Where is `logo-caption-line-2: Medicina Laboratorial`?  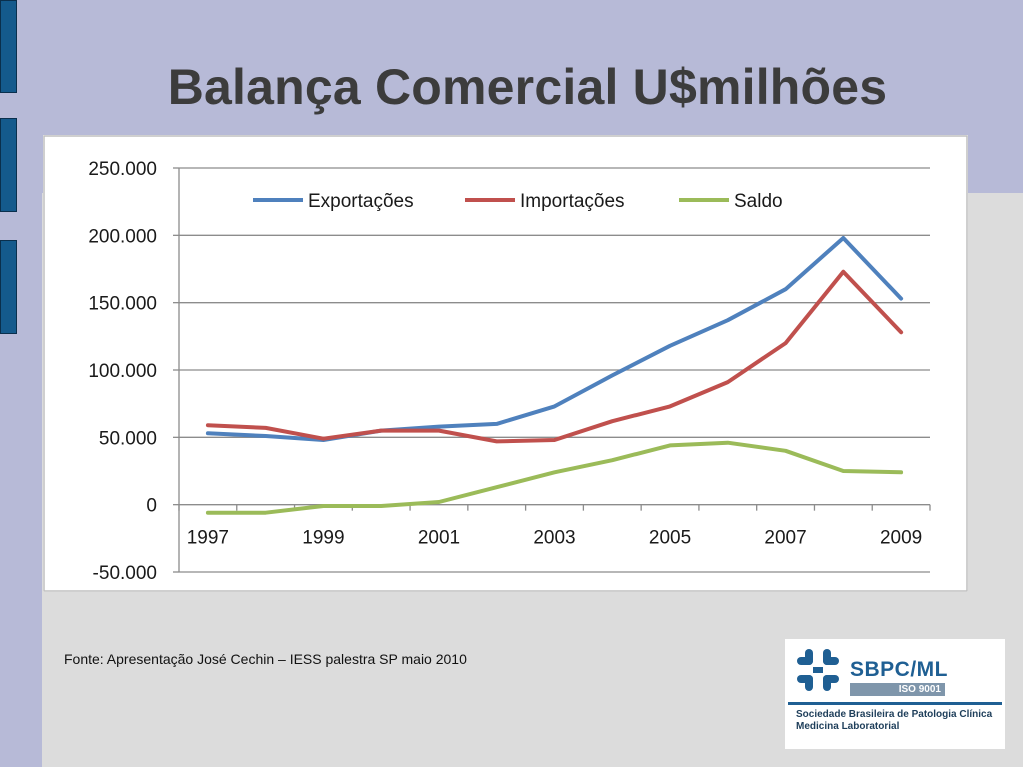 logo-caption-line-2: Medicina Laboratorial is located at coordinates (848, 726).